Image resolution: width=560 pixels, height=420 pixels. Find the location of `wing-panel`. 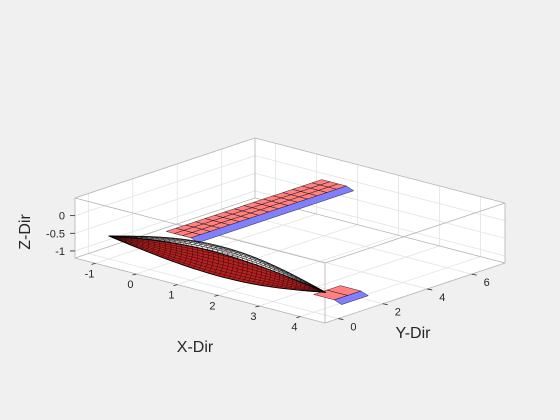

wing-panel is located at coordinates (337, 186).